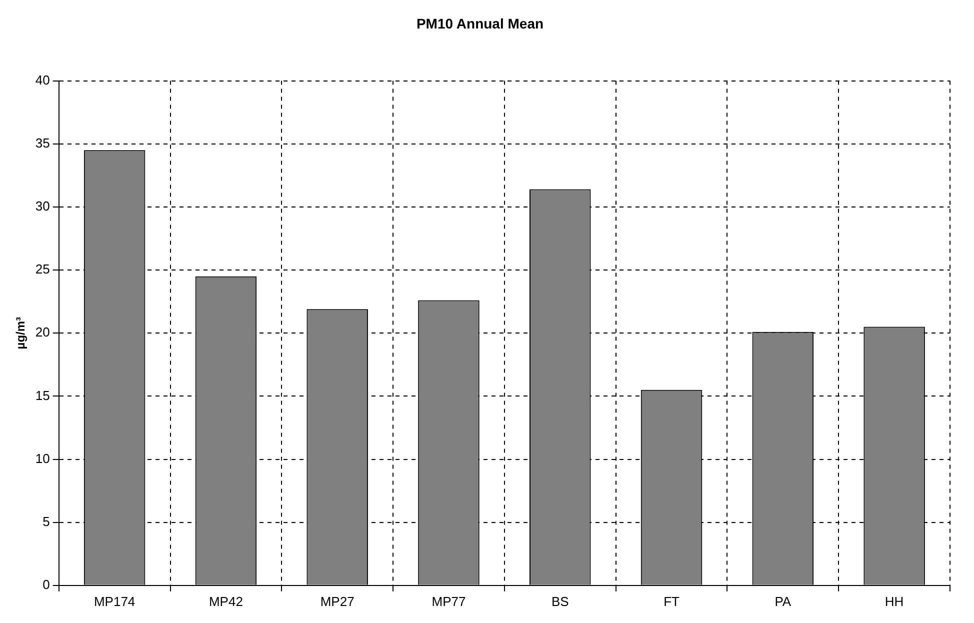  I want to click on x-tick-label: MP174, so click(115, 601).